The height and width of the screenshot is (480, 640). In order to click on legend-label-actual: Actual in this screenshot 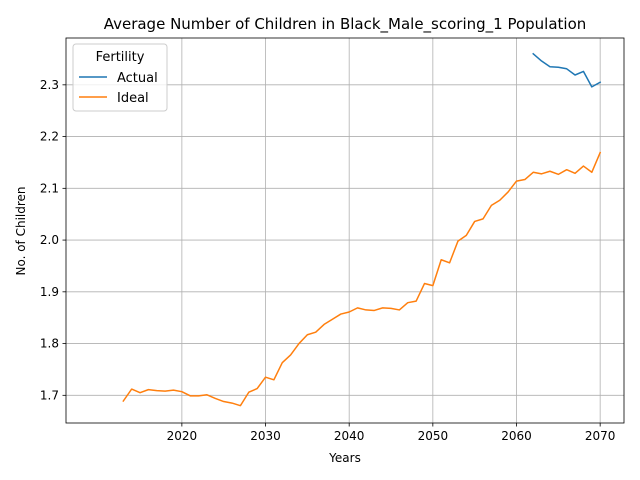, I will do `click(137, 78)`.